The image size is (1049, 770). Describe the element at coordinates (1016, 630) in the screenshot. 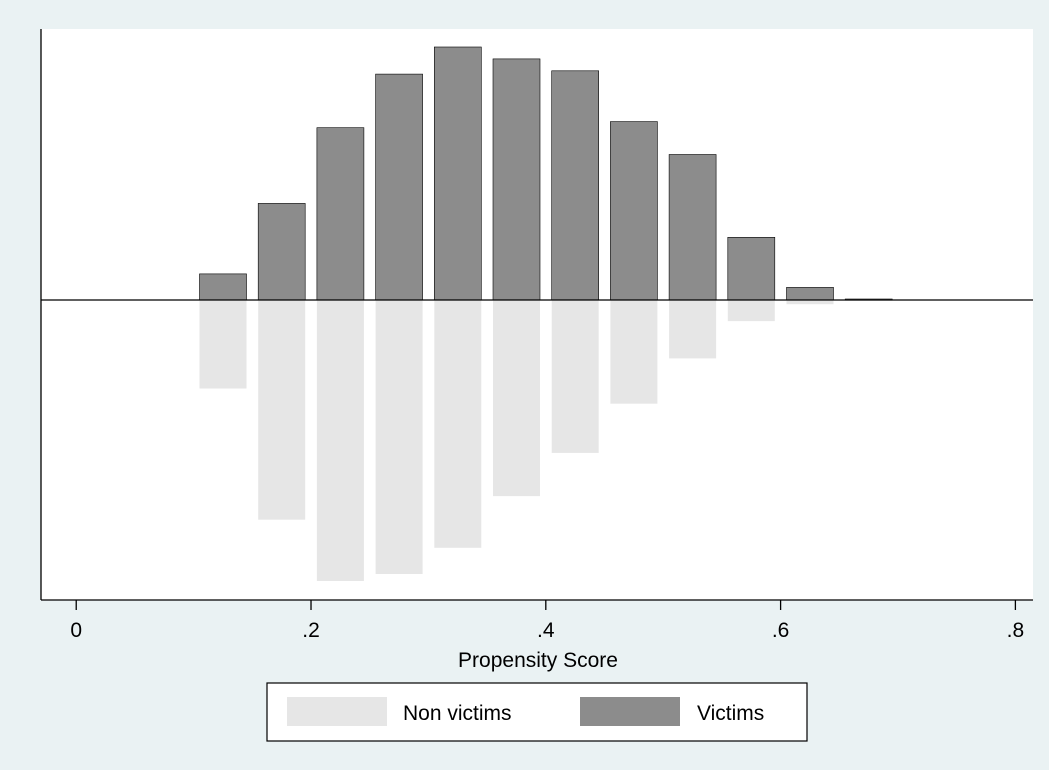

I see `x-tick-label-4: .8` at that location.